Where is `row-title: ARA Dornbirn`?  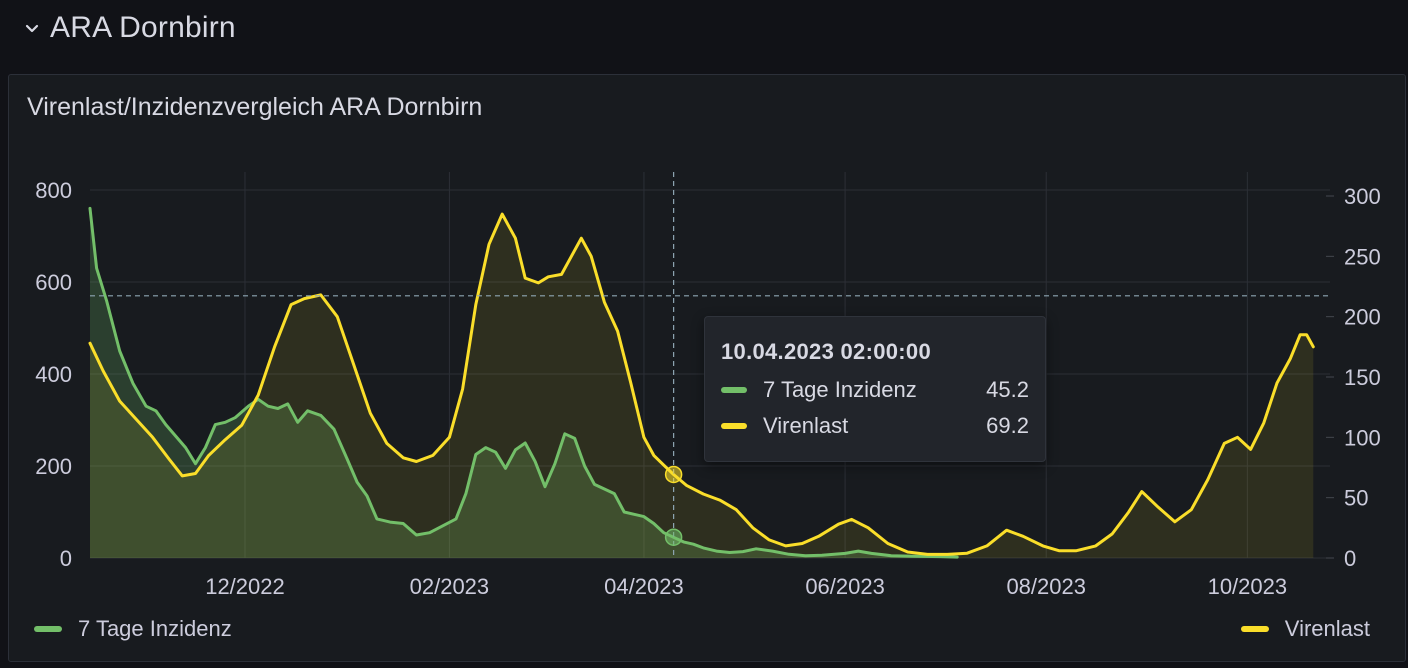
row-title: ARA Dornbirn is located at coordinates (143, 27).